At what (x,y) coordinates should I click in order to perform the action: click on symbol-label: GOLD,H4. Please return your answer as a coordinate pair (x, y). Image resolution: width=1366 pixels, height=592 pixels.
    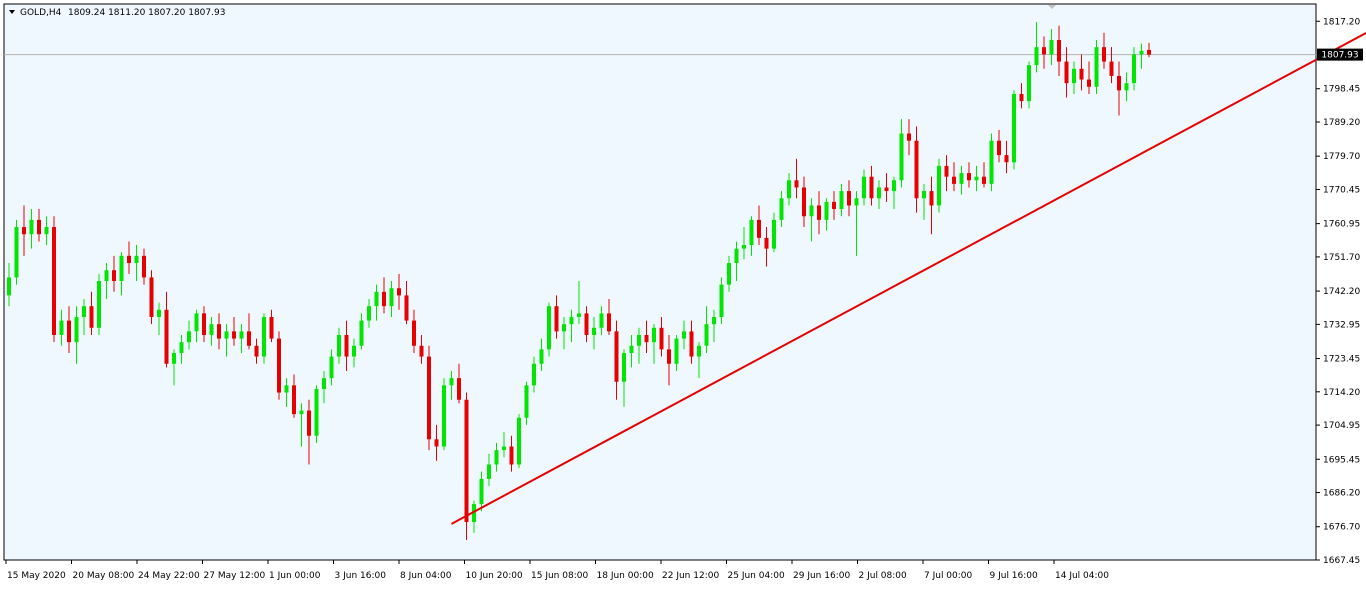
    Looking at the image, I should click on (41, 13).